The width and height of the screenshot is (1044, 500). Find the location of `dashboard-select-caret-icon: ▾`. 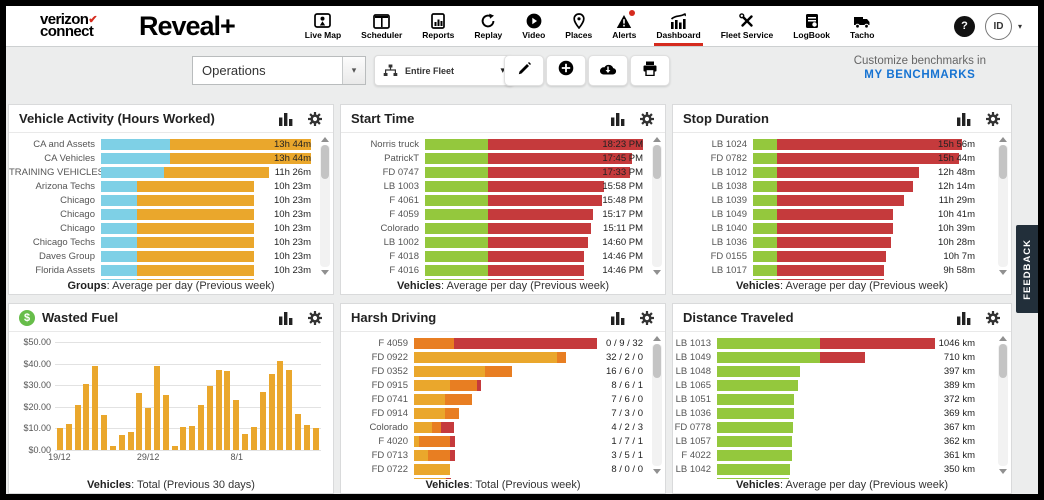

dashboard-select-caret-icon: ▾ is located at coordinates (353, 70).